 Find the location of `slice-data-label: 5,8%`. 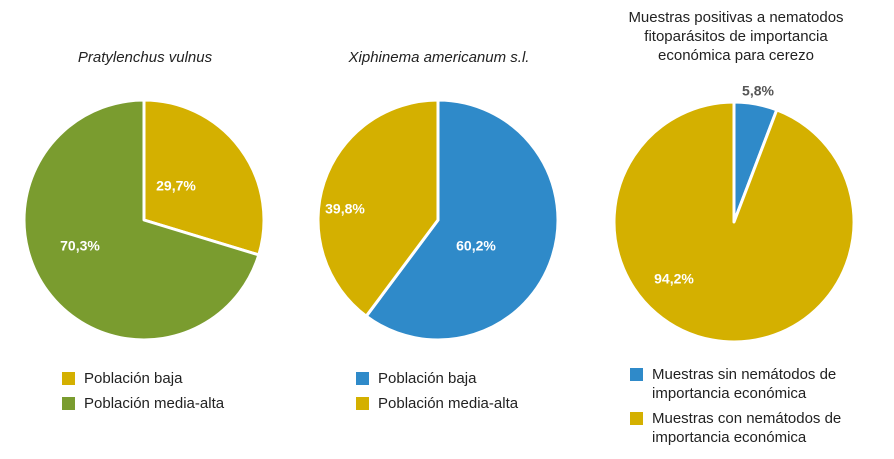

slice-data-label: 5,8% is located at coordinates (758, 91).